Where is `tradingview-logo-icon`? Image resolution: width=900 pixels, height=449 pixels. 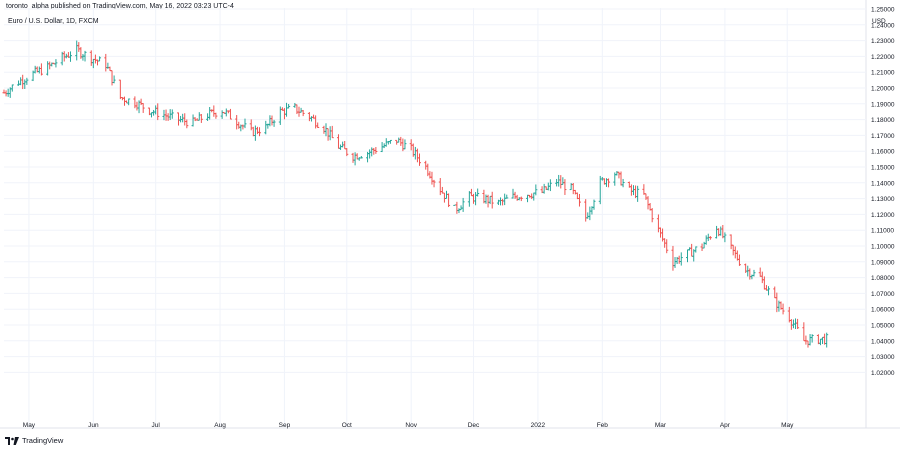
tradingview-logo-icon is located at coordinates (12, 440).